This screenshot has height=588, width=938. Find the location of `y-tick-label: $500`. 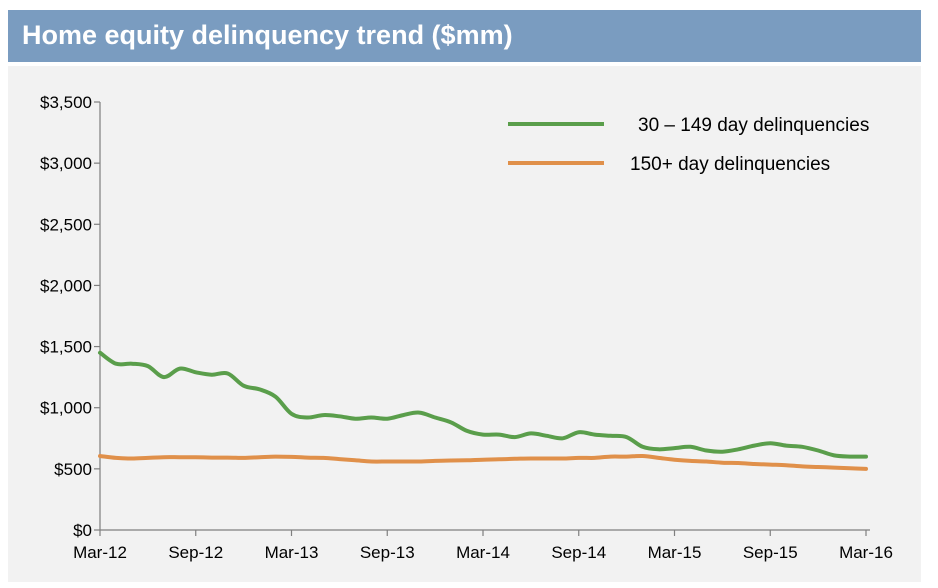

y-tick-label: $500 is located at coordinates (73, 469).